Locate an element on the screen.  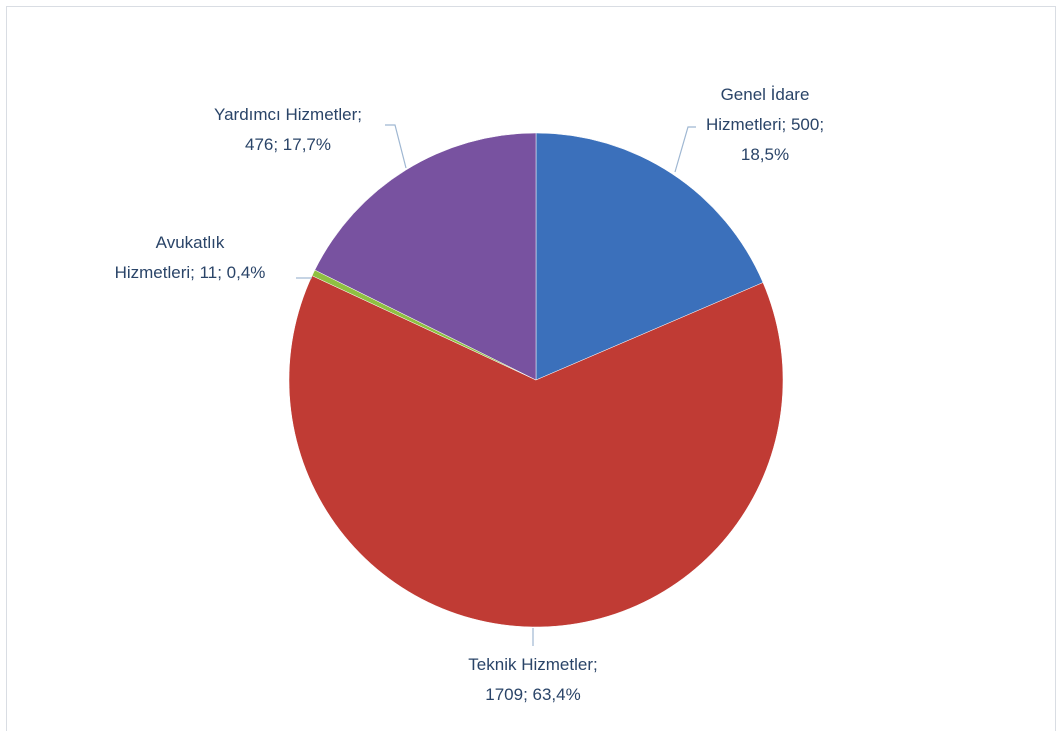
data-label: Teknik Hizmetler; 1709; 63,4% is located at coordinates (533, 679).